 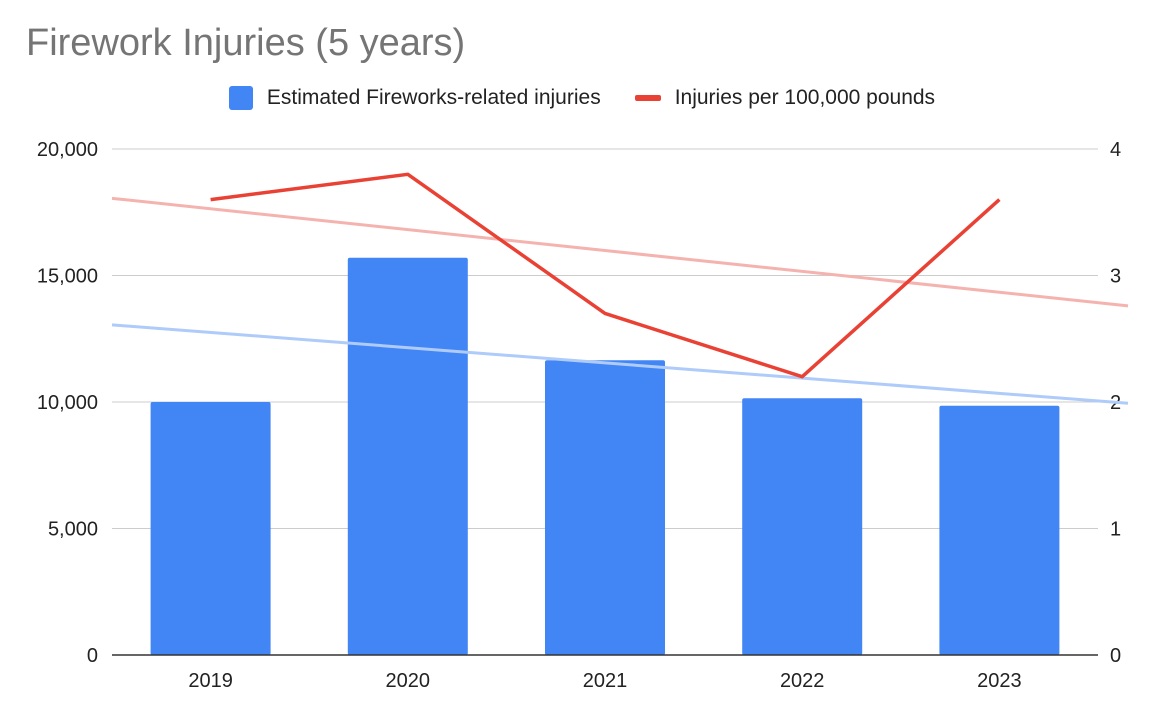 What do you see at coordinates (408, 681) in the screenshot?
I see `x-tick-label: 2020` at bounding box center [408, 681].